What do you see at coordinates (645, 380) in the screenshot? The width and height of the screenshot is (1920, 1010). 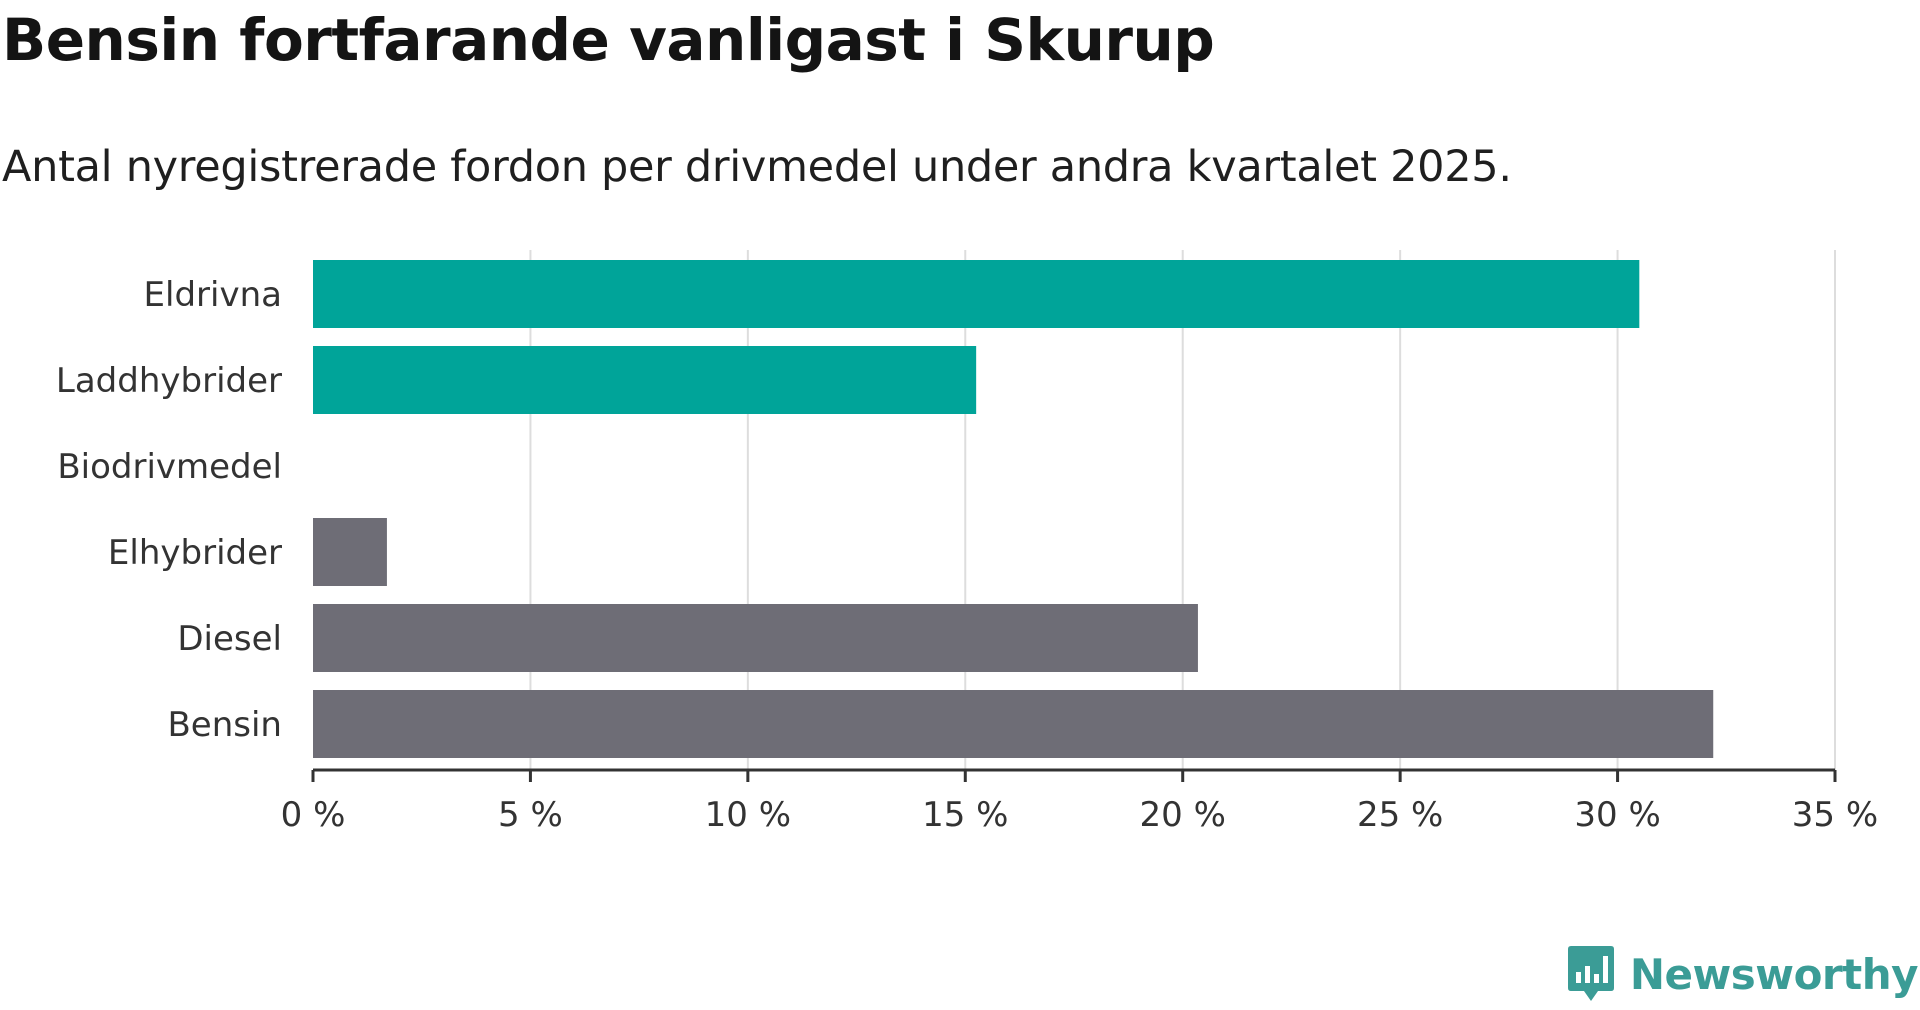 I see `bar-laddhybrider` at bounding box center [645, 380].